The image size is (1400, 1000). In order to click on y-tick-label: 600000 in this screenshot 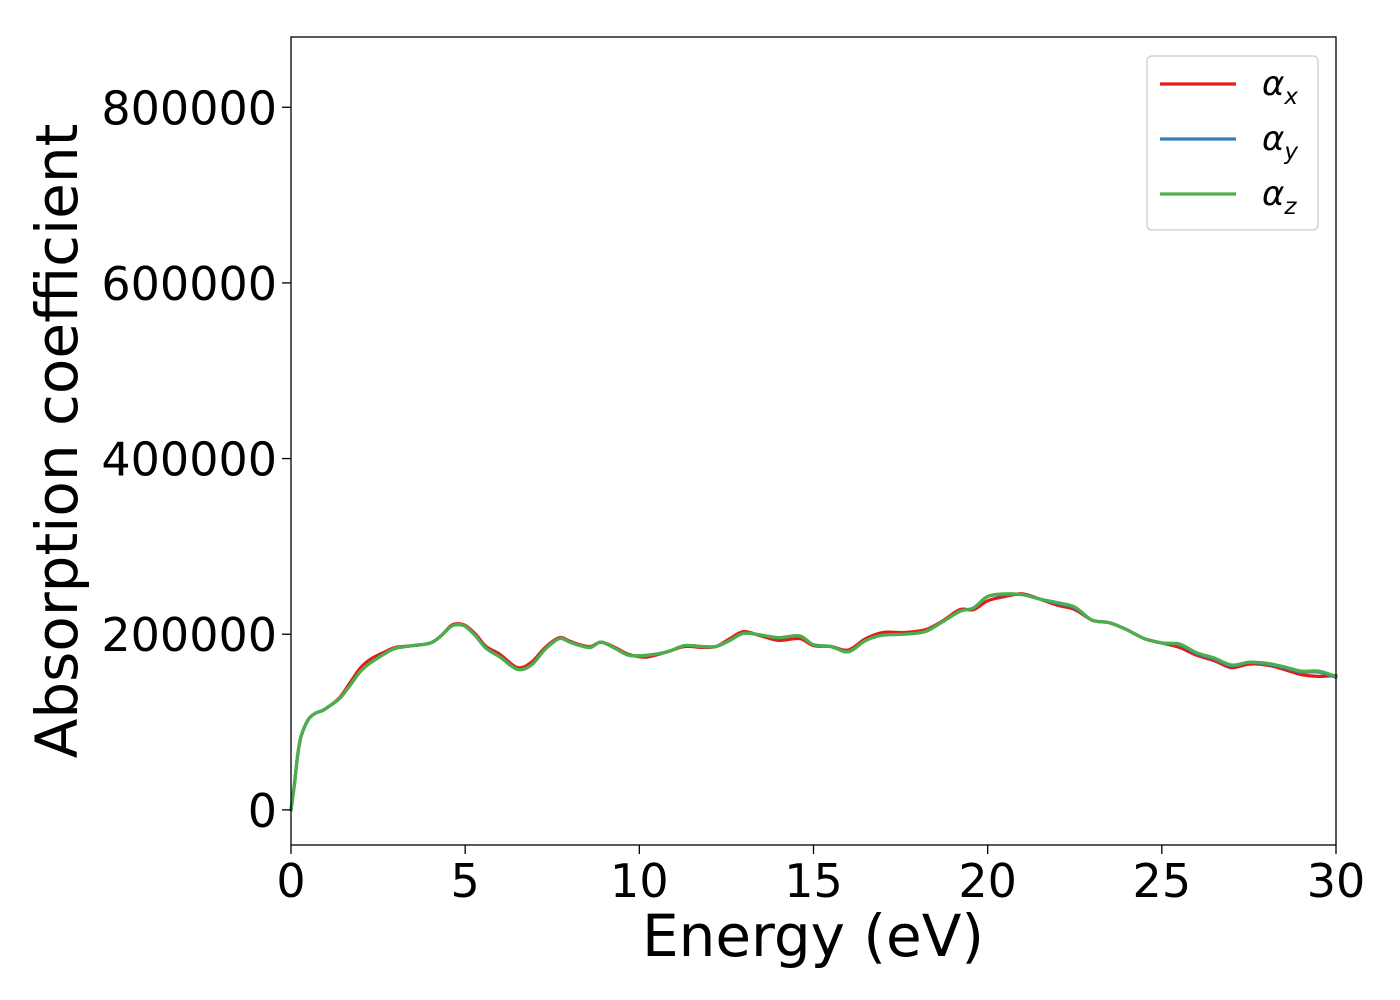, I will do `click(189, 284)`.